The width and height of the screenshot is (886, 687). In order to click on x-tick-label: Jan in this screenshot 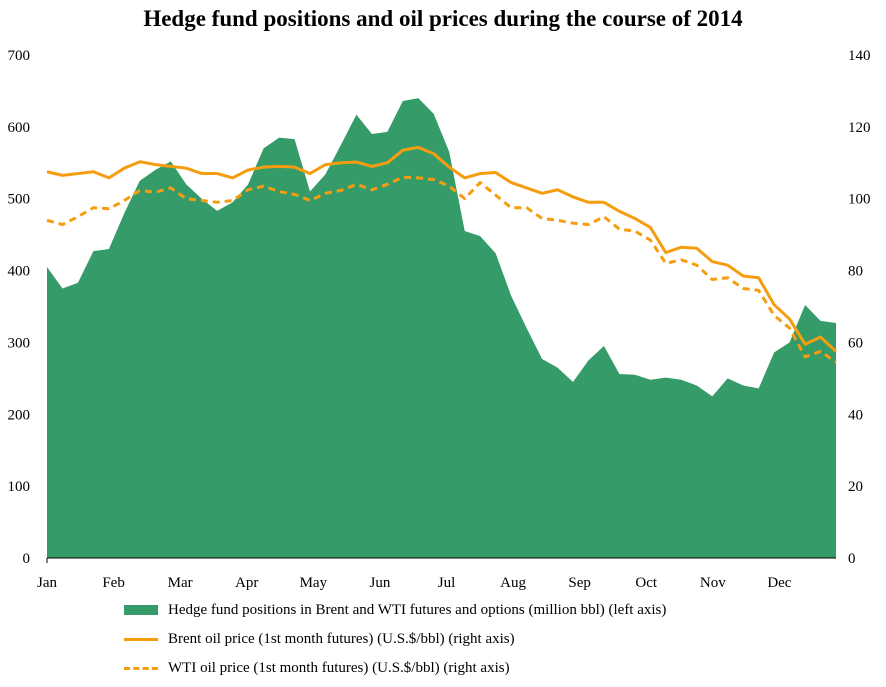, I will do `click(47, 583)`.